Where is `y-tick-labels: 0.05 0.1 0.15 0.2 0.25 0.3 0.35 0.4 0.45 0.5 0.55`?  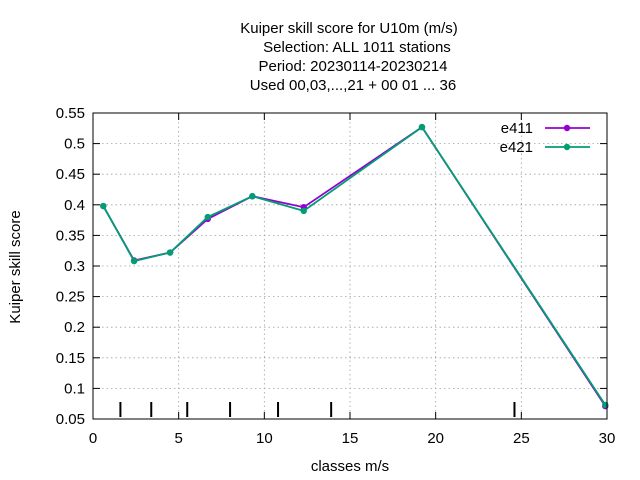 y-tick-labels: 0.05 0.1 0.15 0.2 0.25 0.3 0.35 0.4 0.45 0.5 0.55 is located at coordinates (70, 266).